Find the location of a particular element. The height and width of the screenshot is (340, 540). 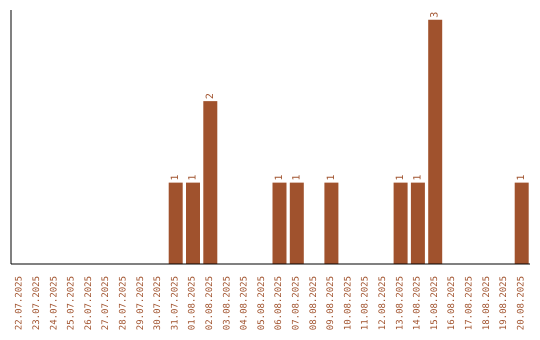

x-tick-label: 29.07.2025 is located at coordinates (141, 303).